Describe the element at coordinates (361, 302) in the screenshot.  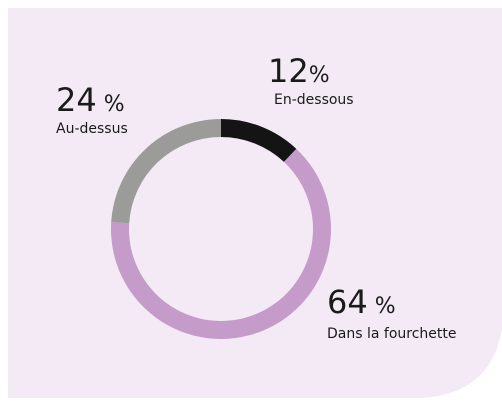
I see `value-label: 64 %` at that location.